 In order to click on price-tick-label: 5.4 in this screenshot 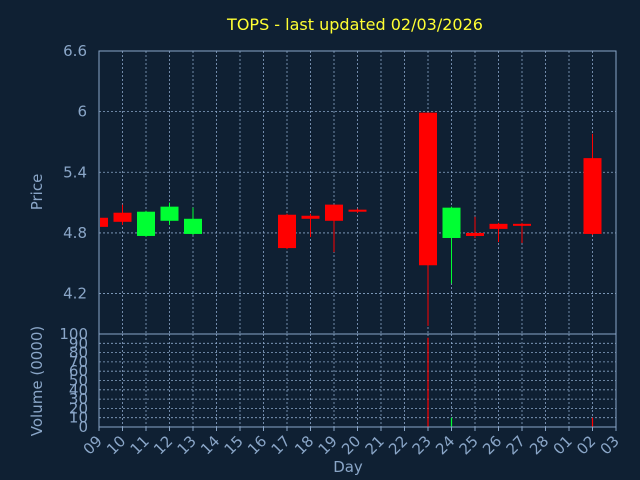, I will do `click(75, 172)`.